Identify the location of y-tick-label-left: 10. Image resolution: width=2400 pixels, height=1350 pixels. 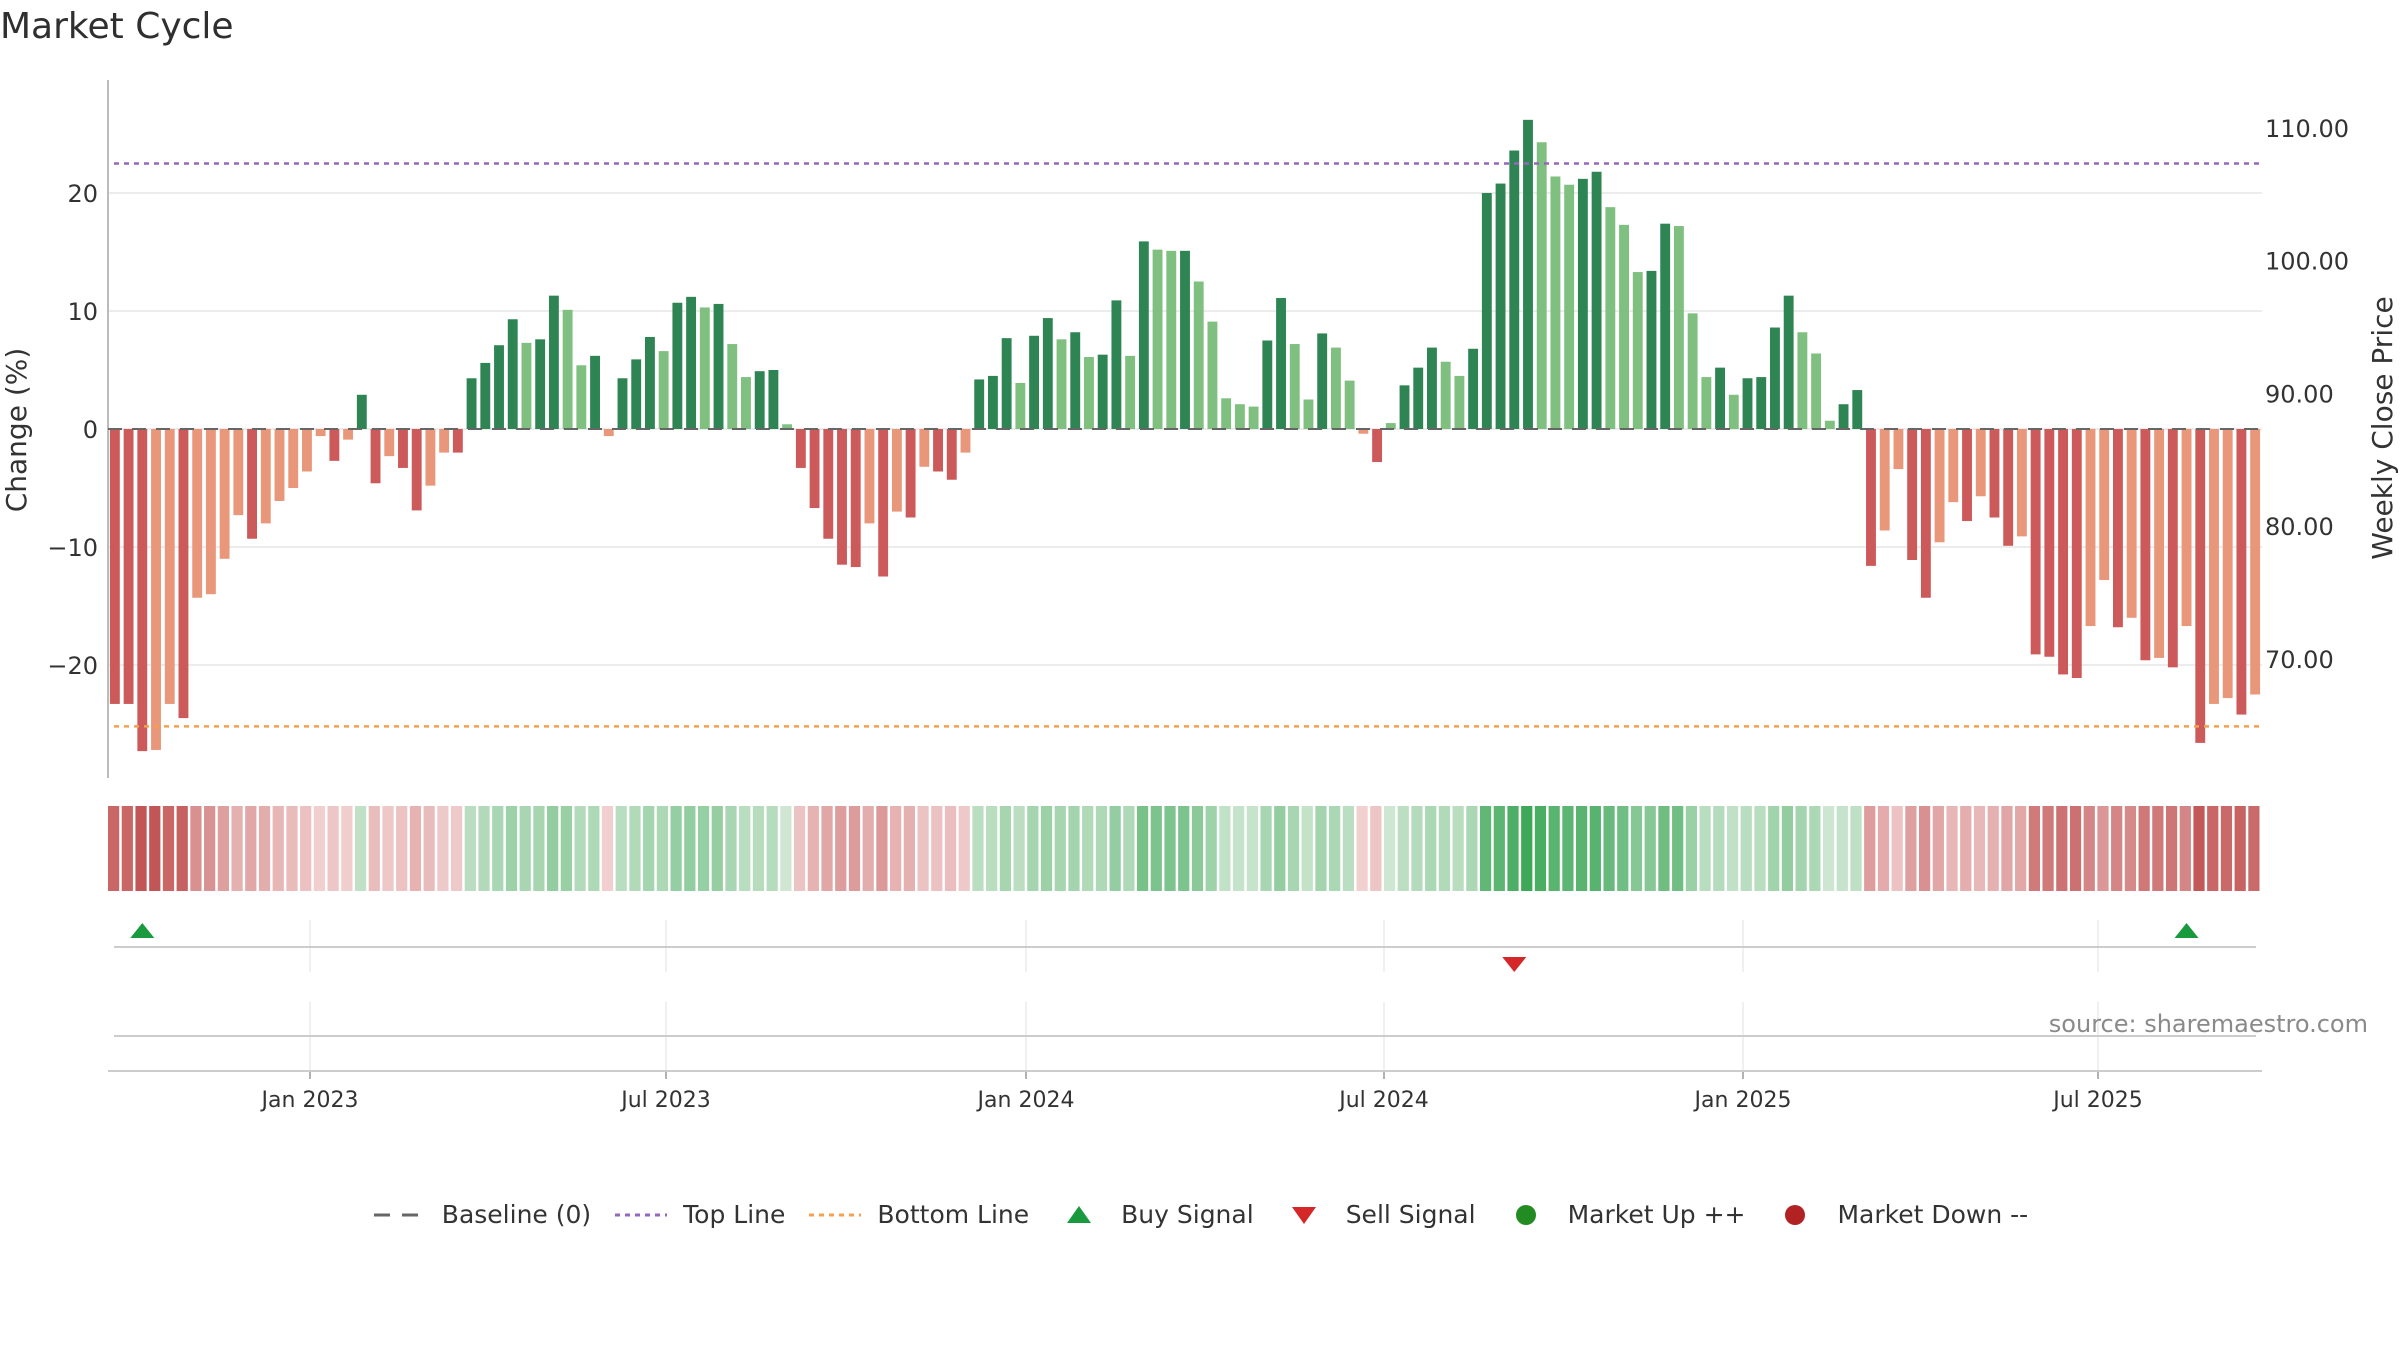
(82, 312).